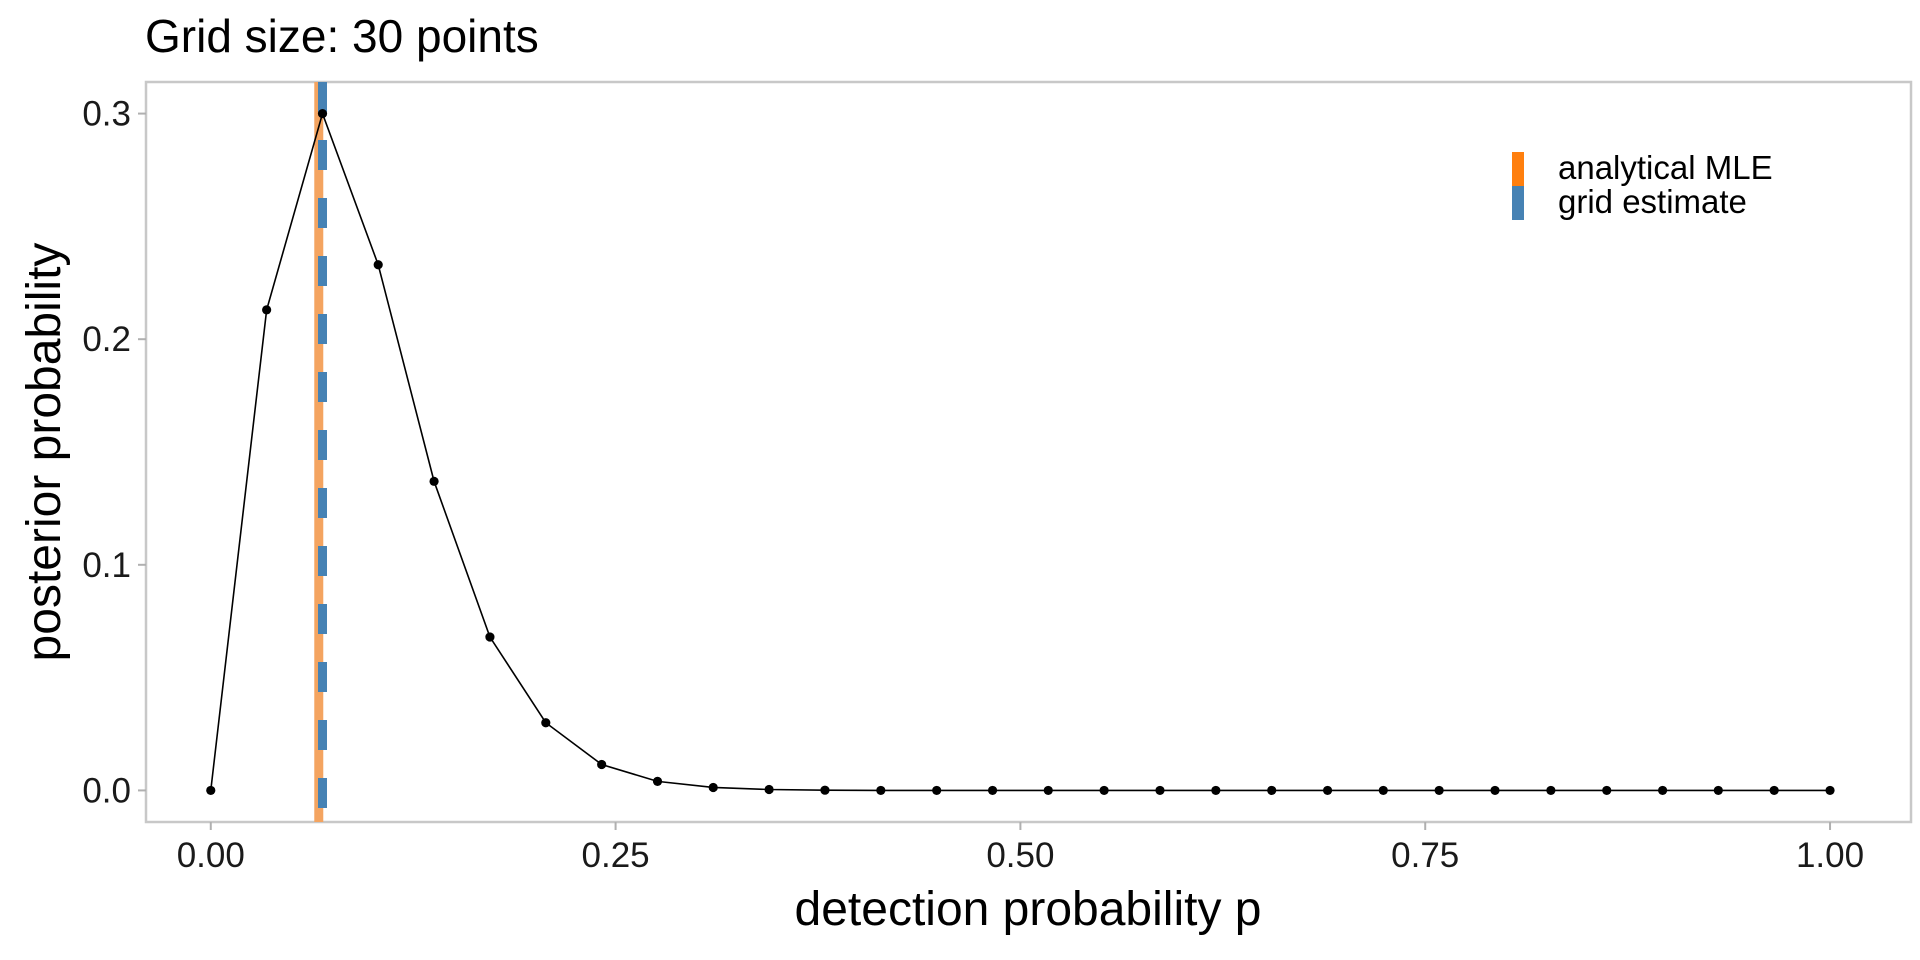  I want to click on legend-key-analytical-mle, so click(1518, 169).